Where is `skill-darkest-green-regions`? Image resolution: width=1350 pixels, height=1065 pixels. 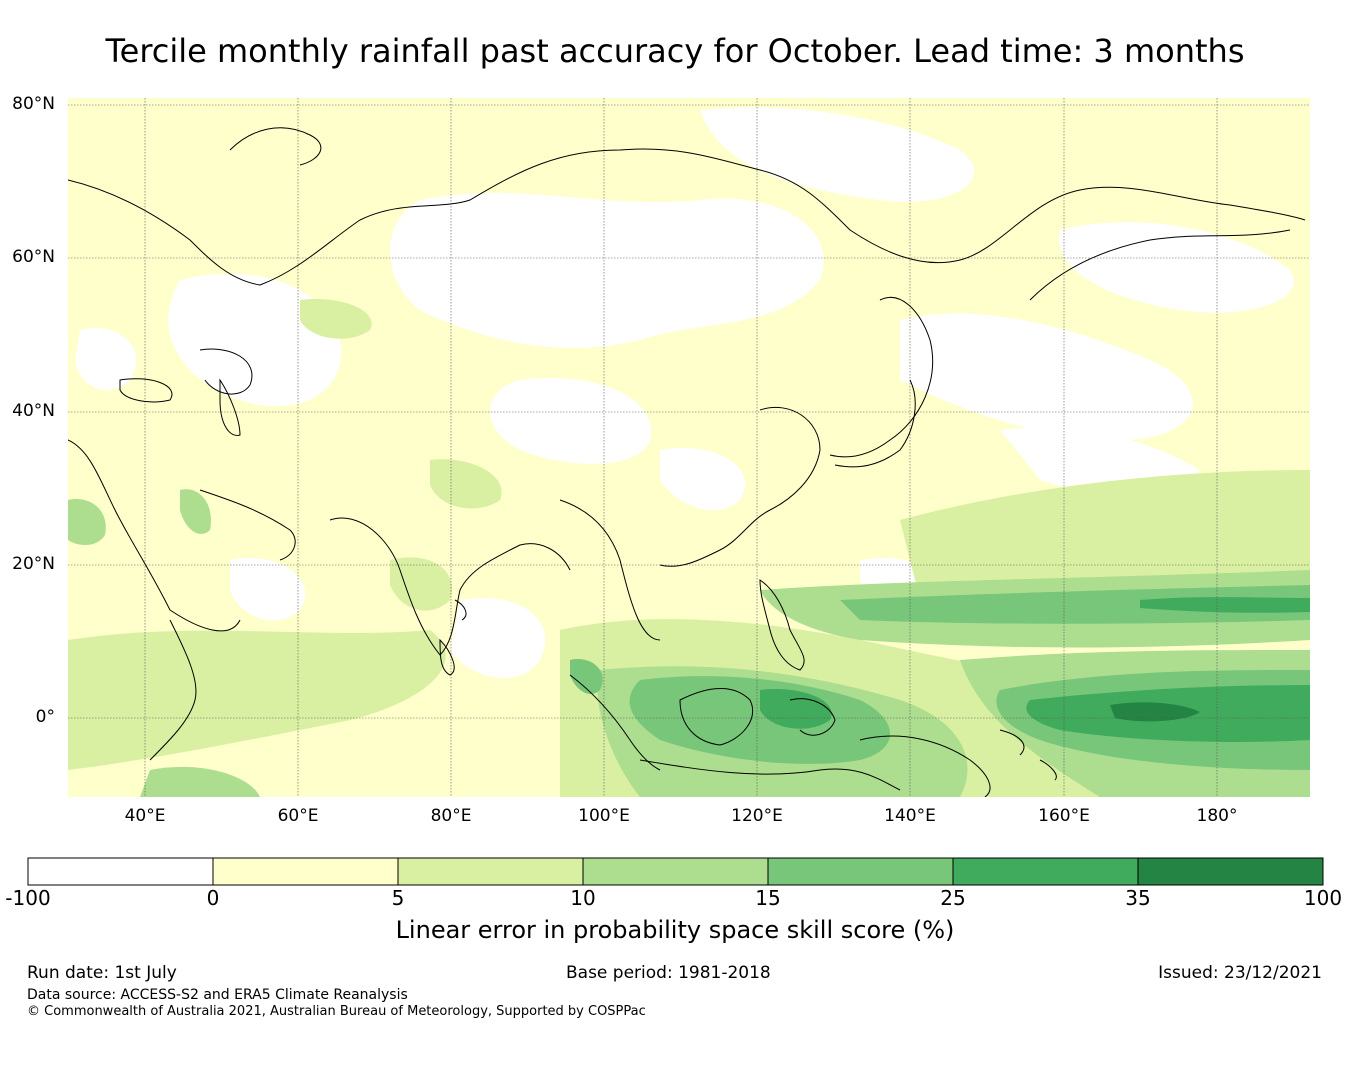 skill-darkest-green-regions is located at coordinates (1155, 712).